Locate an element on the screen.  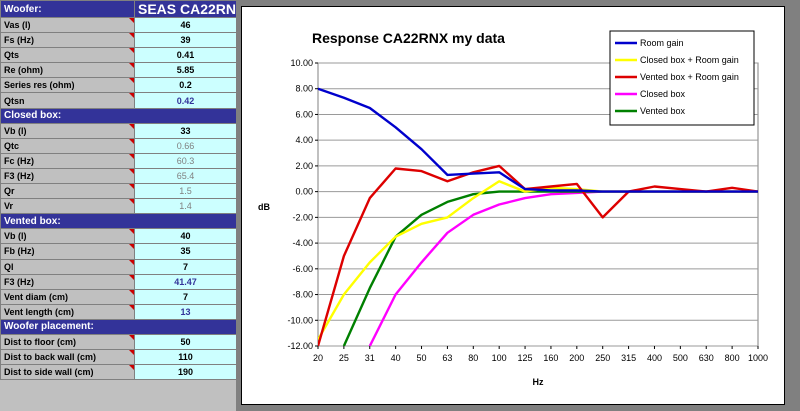
y-axis-label: dB is located at coordinates (264, 207).